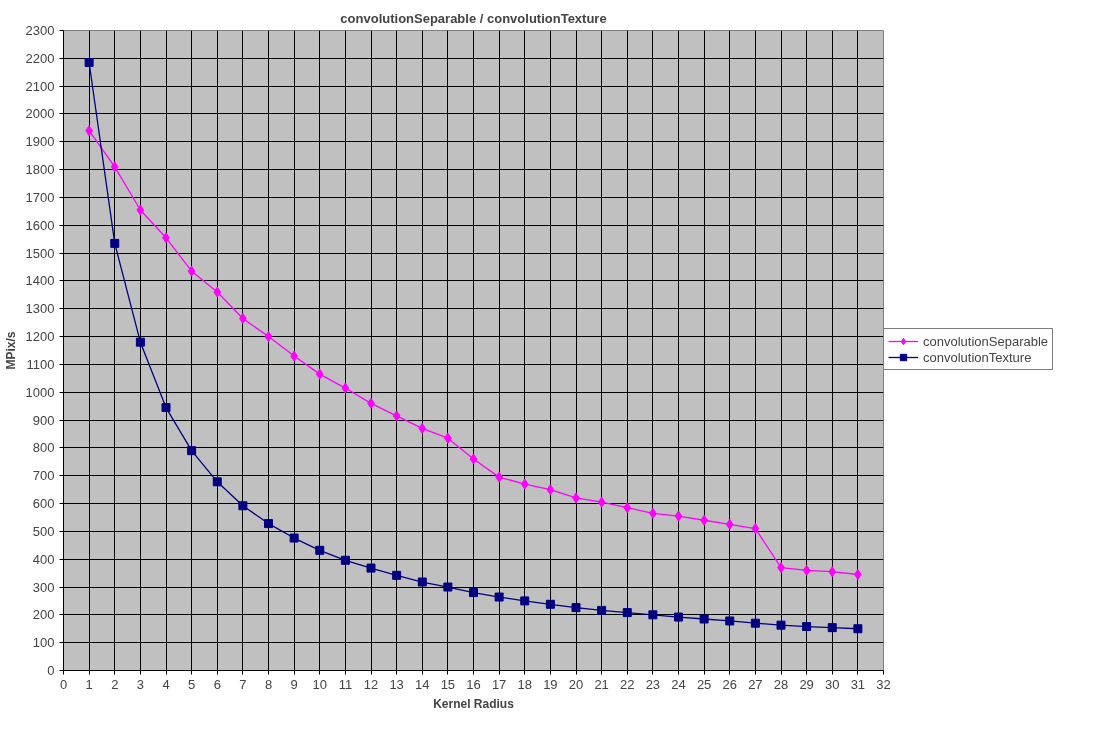 The width and height of the screenshot is (1119, 740). I want to click on y-tick-label: 1700, so click(40, 197).